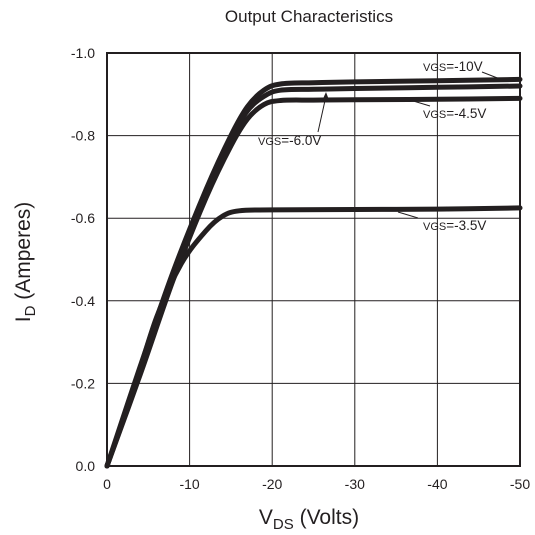 Image resolution: width=535 pixels, height=535 pixels. What do you see at coordinates (420, 103) in the screenshot?
I see `leader-vgs-4-5v` at bounding box center [420, 103].